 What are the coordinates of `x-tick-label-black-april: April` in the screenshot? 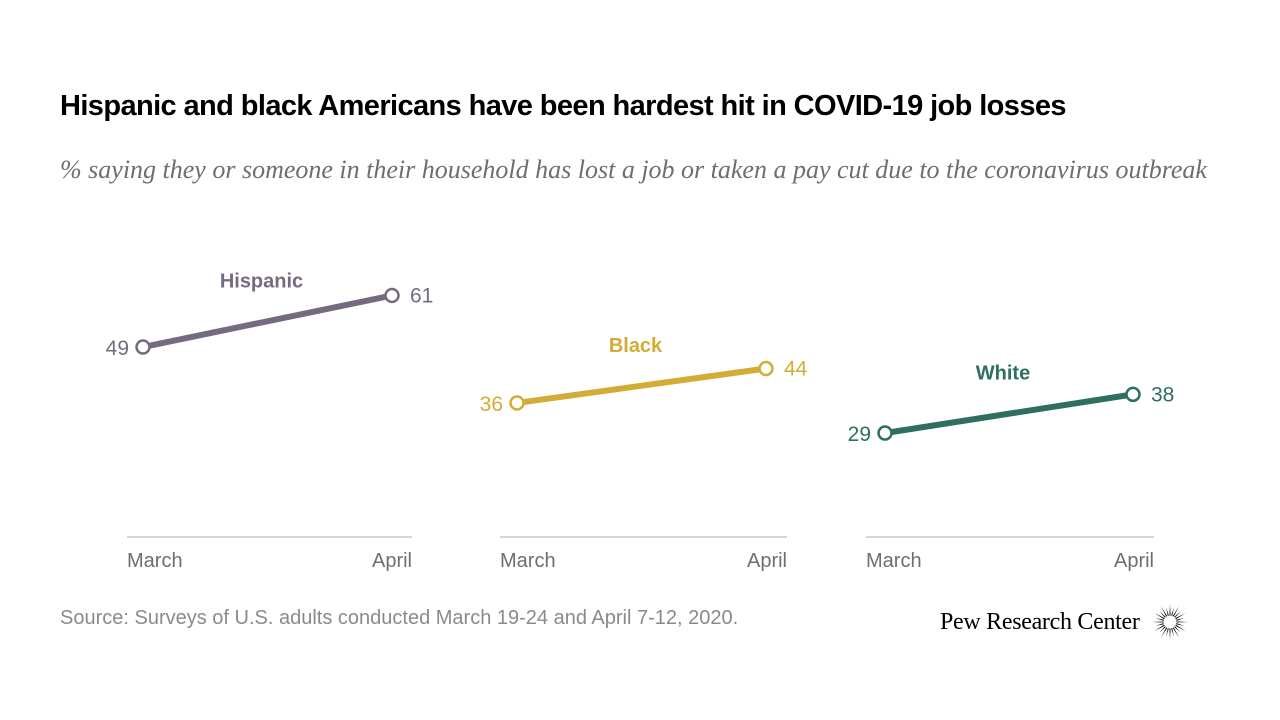 It's located at (767, 561).